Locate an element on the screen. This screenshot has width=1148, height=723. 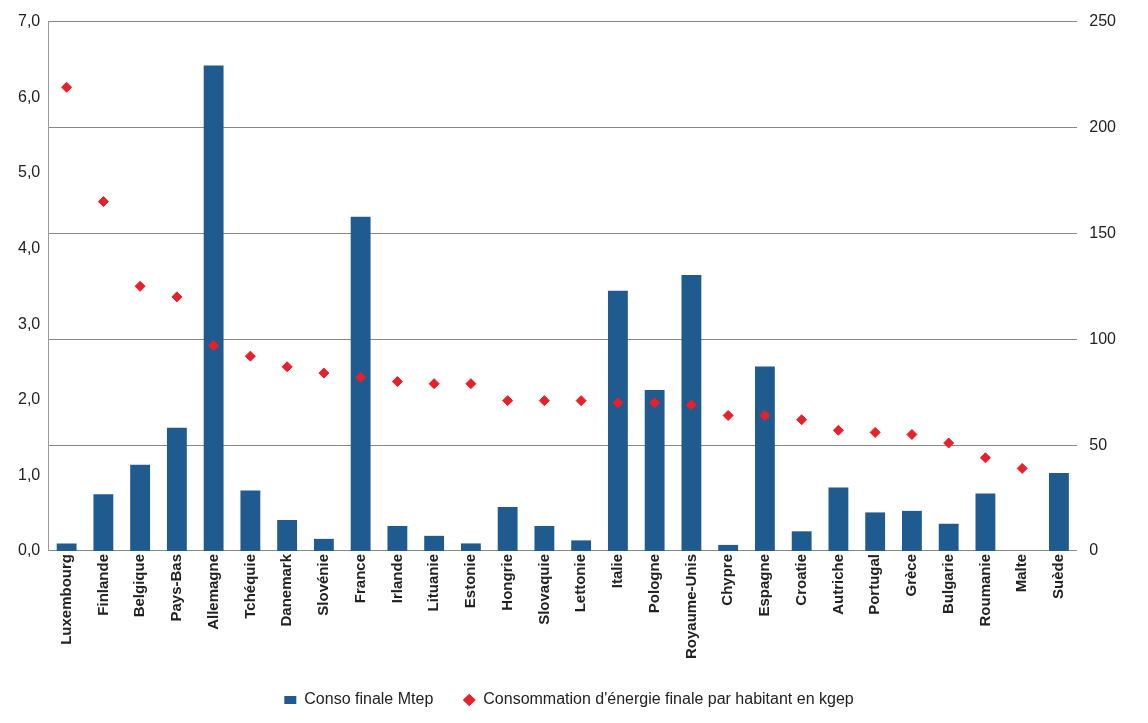
x-tick-label: Slovaquie is located at coordinates (543, 589).